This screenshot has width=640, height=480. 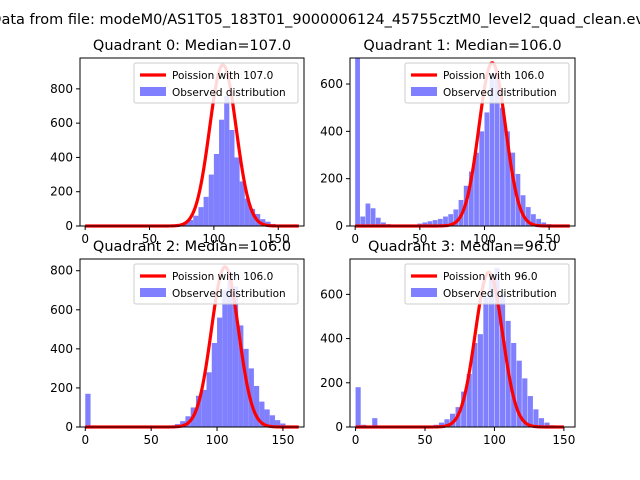 What do you see at coordinates (453, 142) in the screenshot?
I see `quadrant-1-histogram` at bounding box center [453, 142].